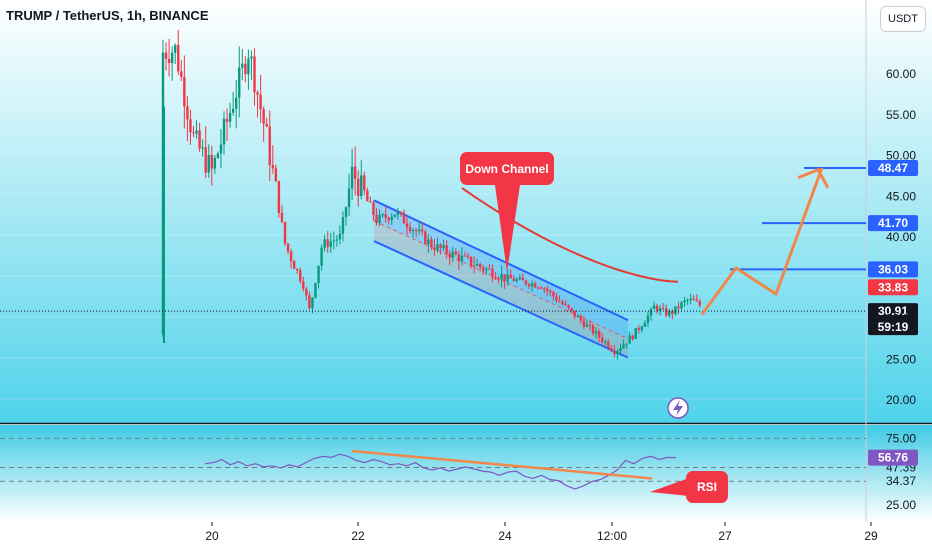  Describe the element at coordinates (466, 536) in the screenshot. I see `time-axis-background` at that location.